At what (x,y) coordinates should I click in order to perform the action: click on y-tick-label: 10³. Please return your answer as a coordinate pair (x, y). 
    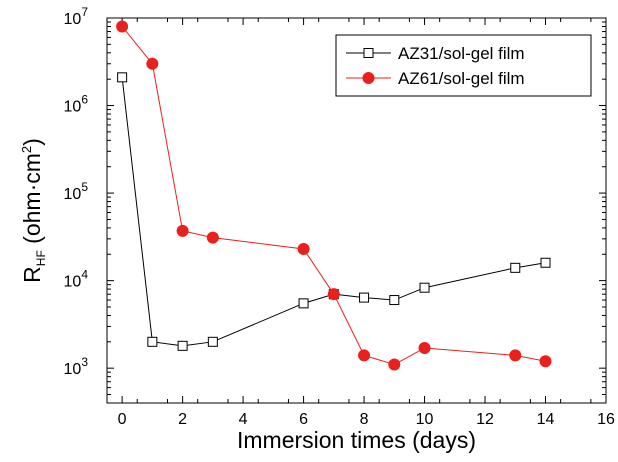
    Looking at the image, I should click on (76, 366).